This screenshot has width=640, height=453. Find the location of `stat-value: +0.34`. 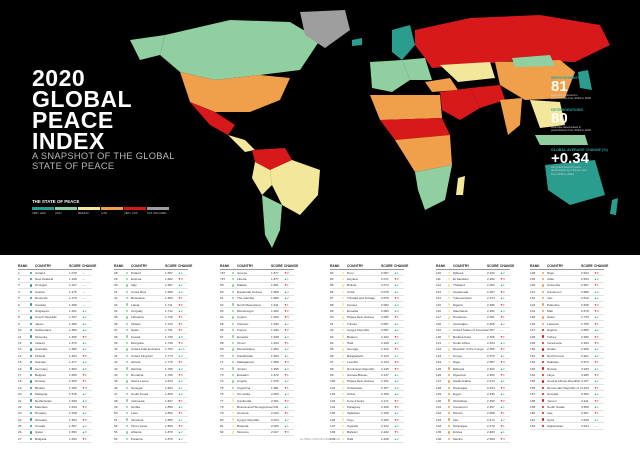

stat-value: +0.34 is located at coordinates (570, 158).